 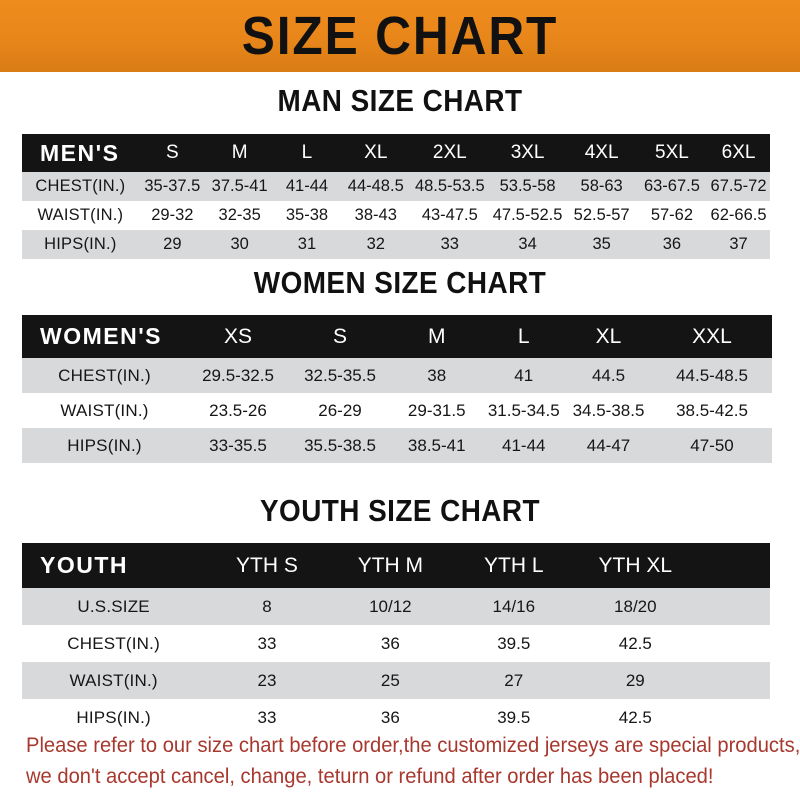 What do you see at coordinates (307, 244) in the screenshot?
I see `men-cell: 31` at bounding box center [307, 244].